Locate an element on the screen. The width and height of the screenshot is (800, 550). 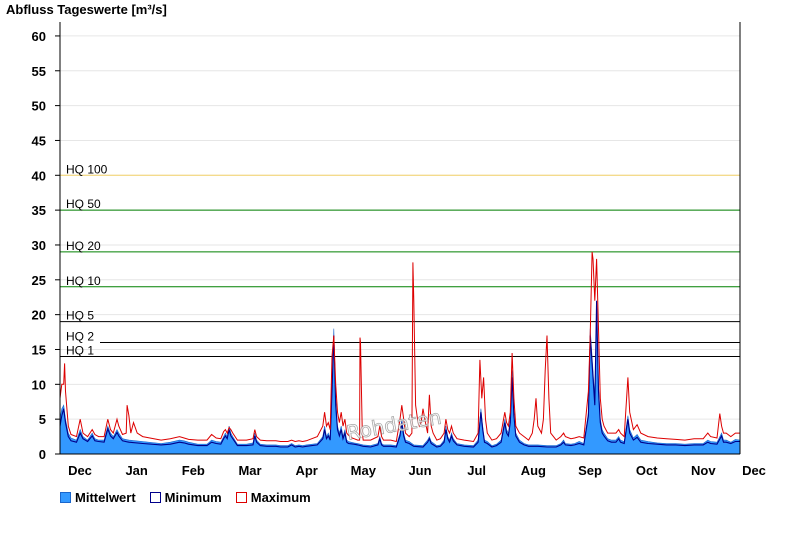
legend-item-minimum: Minimum is located at coordinates (185, 497).